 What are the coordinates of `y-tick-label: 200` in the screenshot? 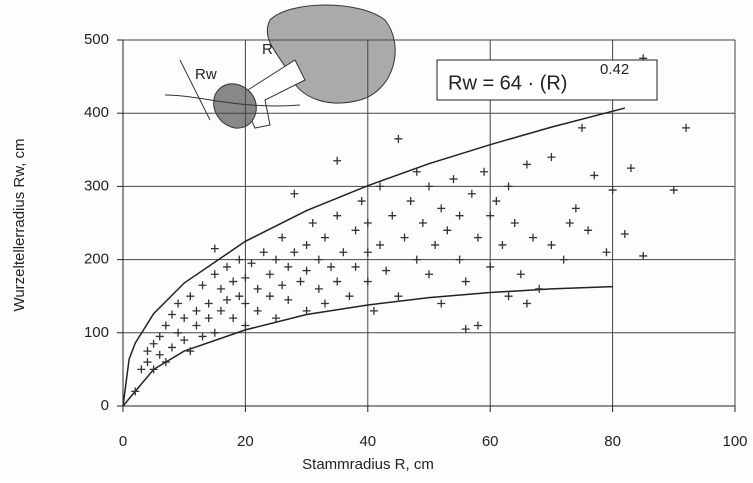 It's located at (96, 259).